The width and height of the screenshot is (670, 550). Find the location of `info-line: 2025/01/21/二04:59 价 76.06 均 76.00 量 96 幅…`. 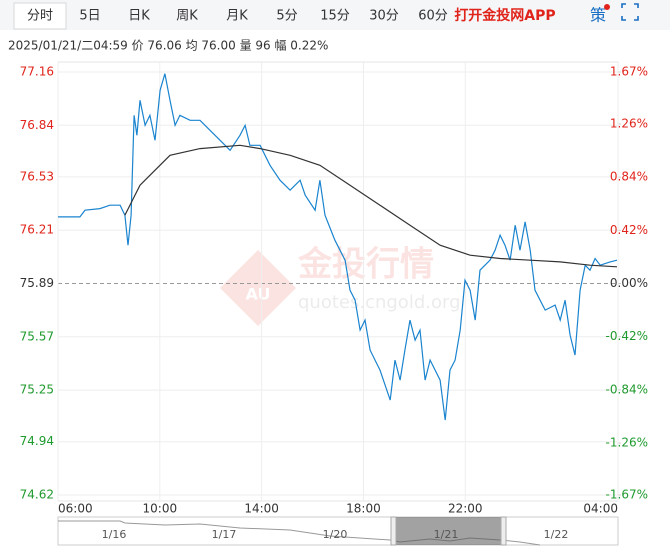

info-line: 2025/01/21/二04:59 价 76.06 均 76.00 量 96 幅… is located at coordinates (168, 45).